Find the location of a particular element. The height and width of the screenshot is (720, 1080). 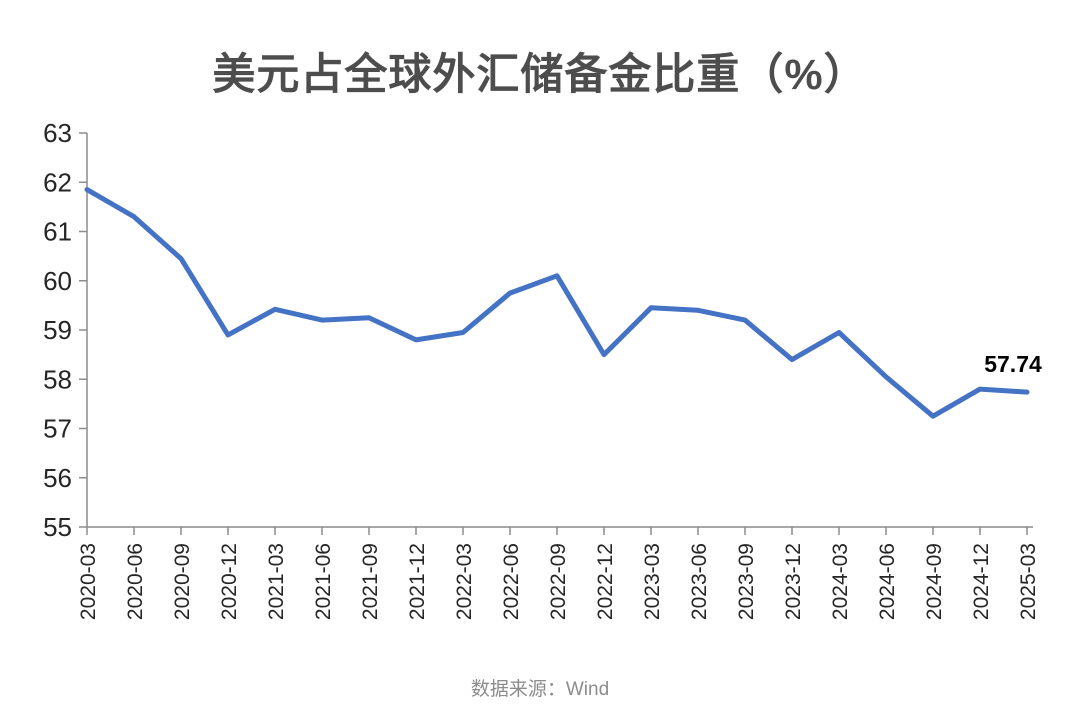

y-tick-label: 59 is located at coordinates (57, 330).